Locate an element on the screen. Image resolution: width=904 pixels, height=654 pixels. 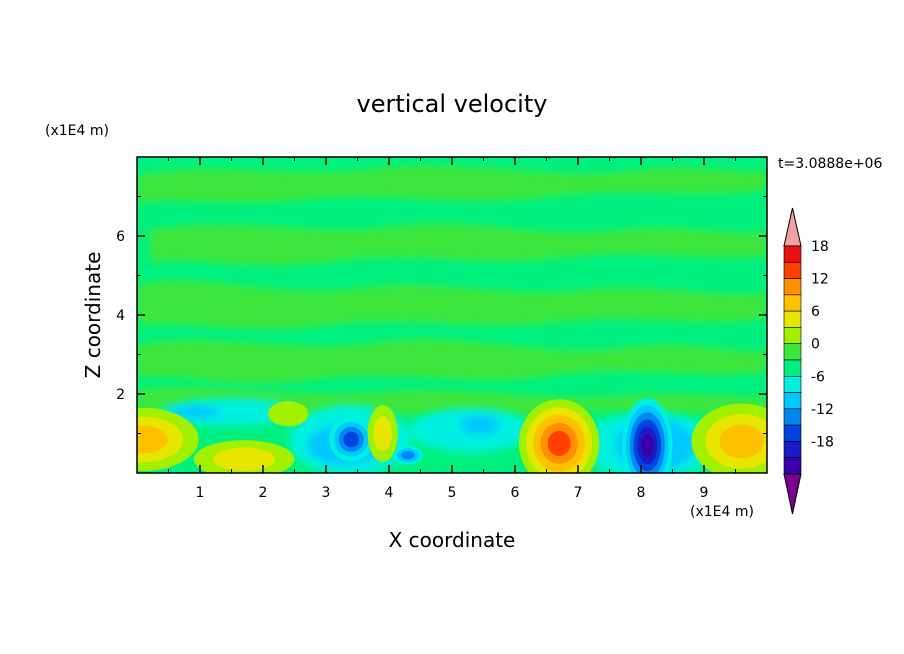
x-tick-label: 1 is located at coordinates (200, 493).